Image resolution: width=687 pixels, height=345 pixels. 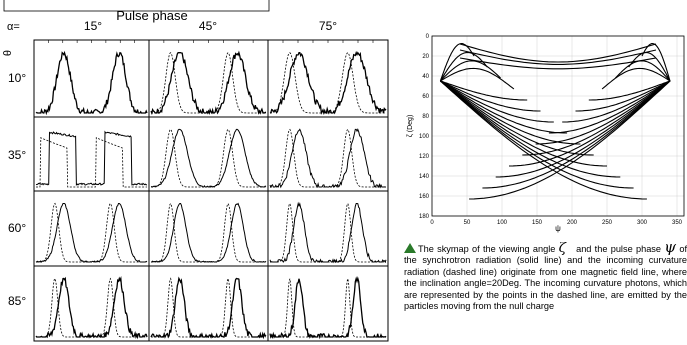 I want to click on skymap-y-tick-label: 180, so click(x=424, y=217).